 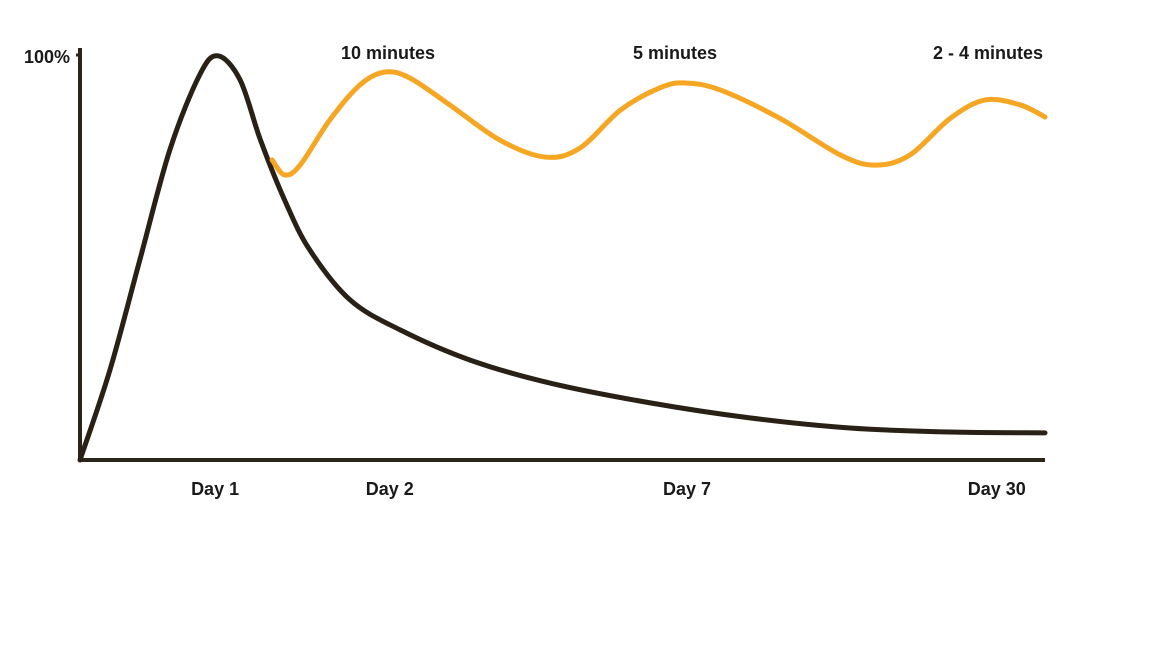 What do you see at coordinates (675, 53) in the screenshot?
I see `annotation: 5 minutes` at bounding box center [675, 53].